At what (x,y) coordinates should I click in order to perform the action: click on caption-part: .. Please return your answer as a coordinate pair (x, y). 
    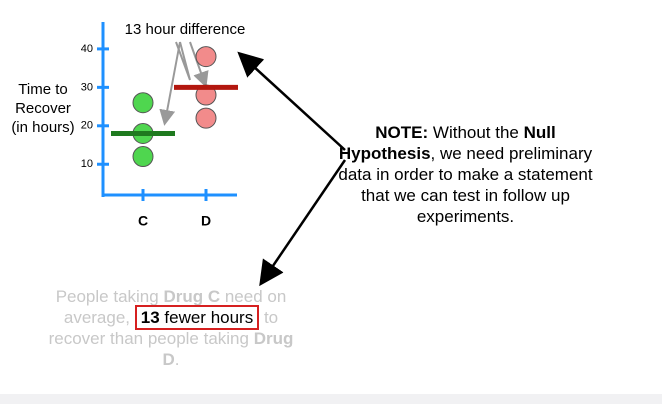
    Looking at the image, I should click on (177, 359).